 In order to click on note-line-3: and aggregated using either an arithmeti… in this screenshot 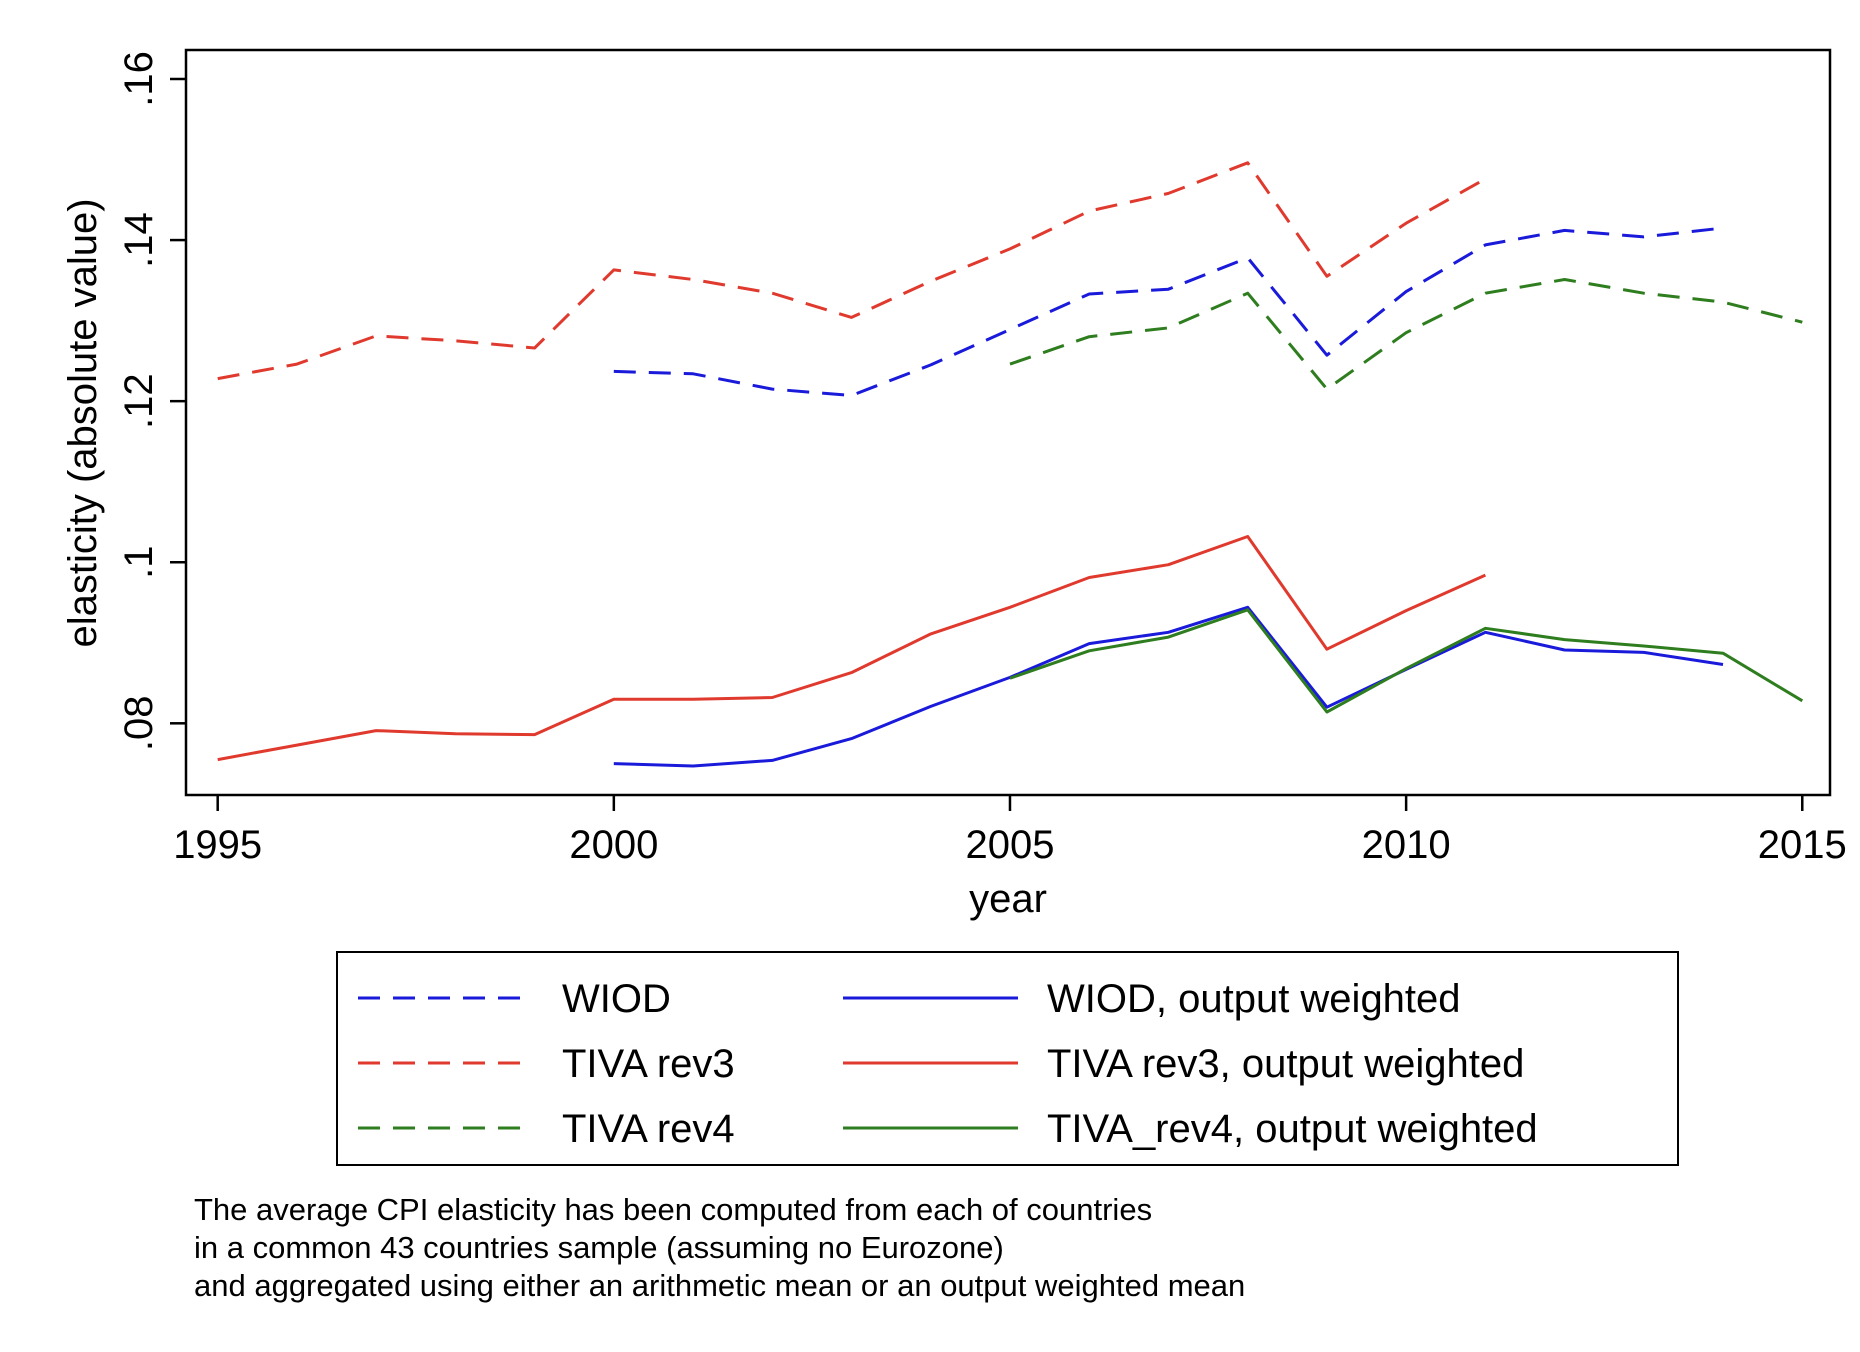, I will do `click(720, 1285)`.